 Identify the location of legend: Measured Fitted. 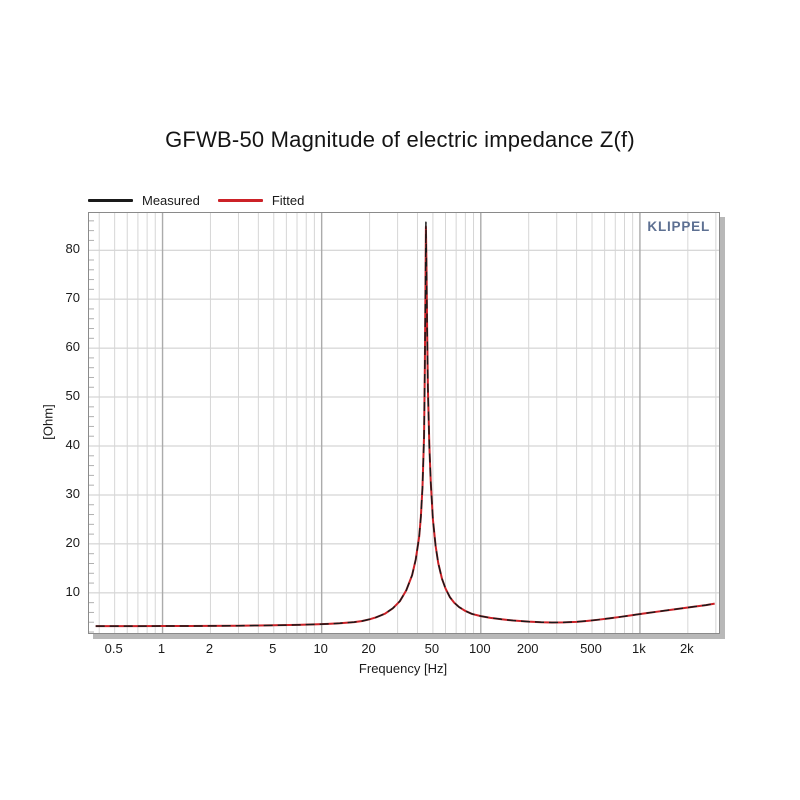
(196, 200).